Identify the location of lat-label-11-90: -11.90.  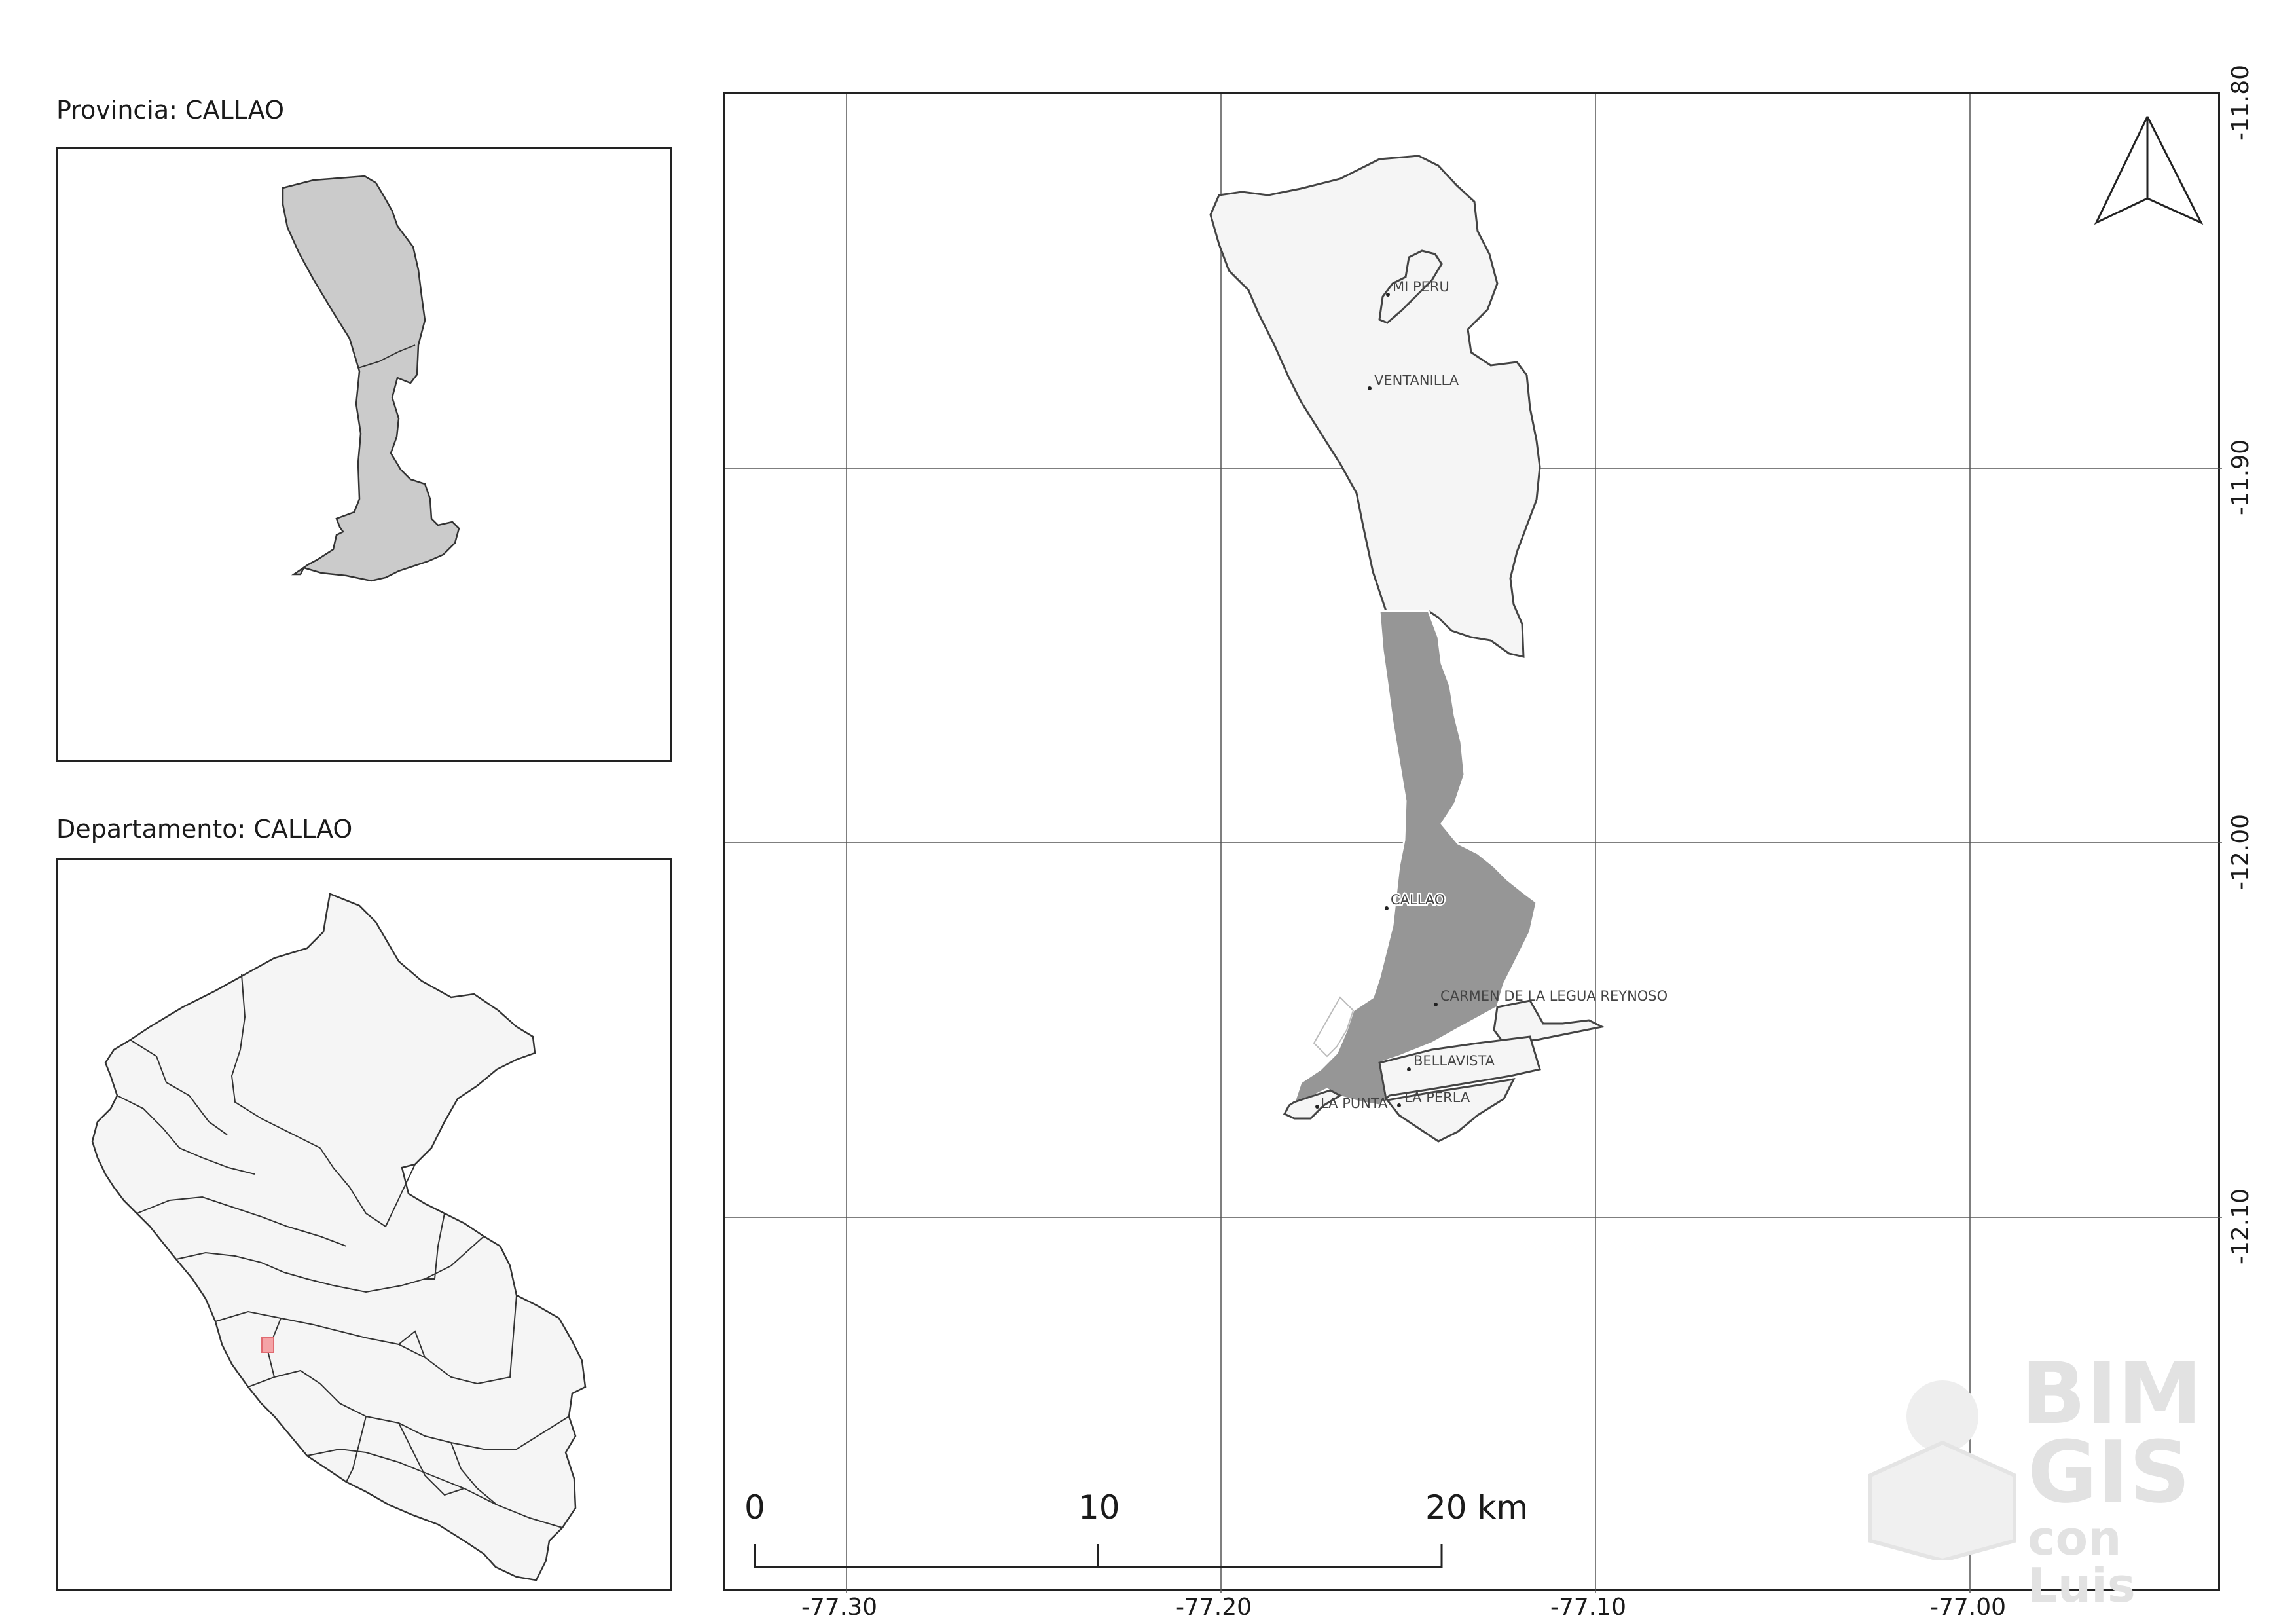
(2240, 477).